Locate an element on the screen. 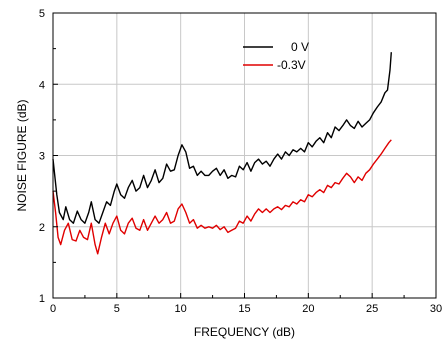 The image size is (448, 345). y-tick-label: 5 is located at coordinates (42, 14).